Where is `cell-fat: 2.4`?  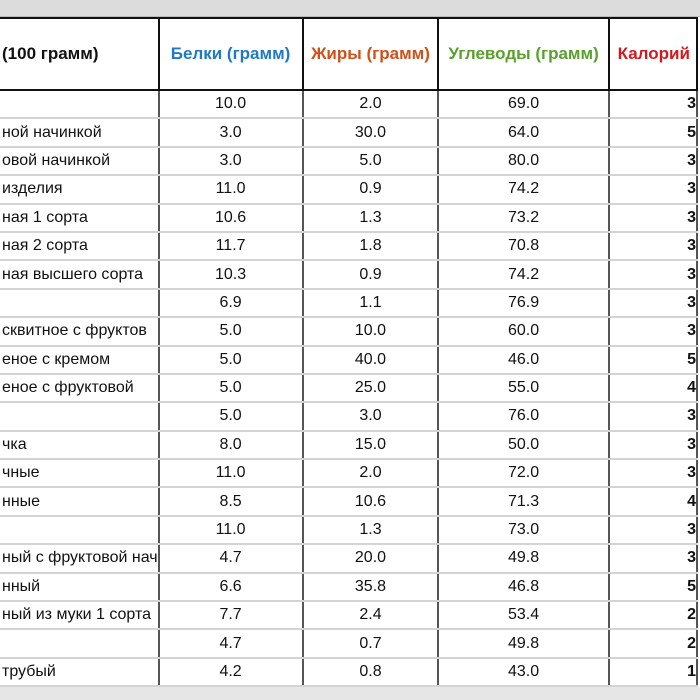
cell-fat: 2.4 is located at coordinates (370, 616).